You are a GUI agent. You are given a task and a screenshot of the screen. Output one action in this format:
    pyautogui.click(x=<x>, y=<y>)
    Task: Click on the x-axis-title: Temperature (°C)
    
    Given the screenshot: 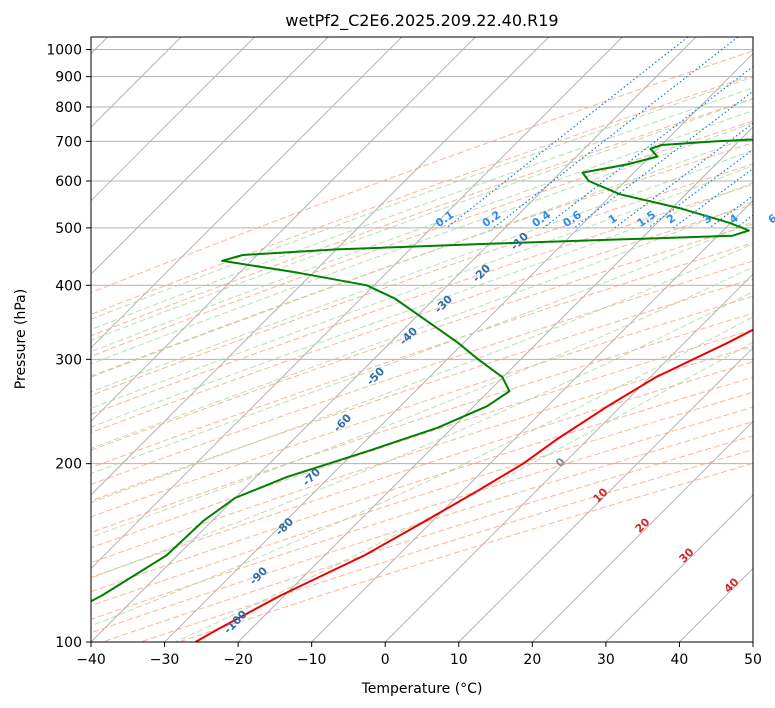 What is the action you would take?
    pyautogui.click(x=422, y=689)
    